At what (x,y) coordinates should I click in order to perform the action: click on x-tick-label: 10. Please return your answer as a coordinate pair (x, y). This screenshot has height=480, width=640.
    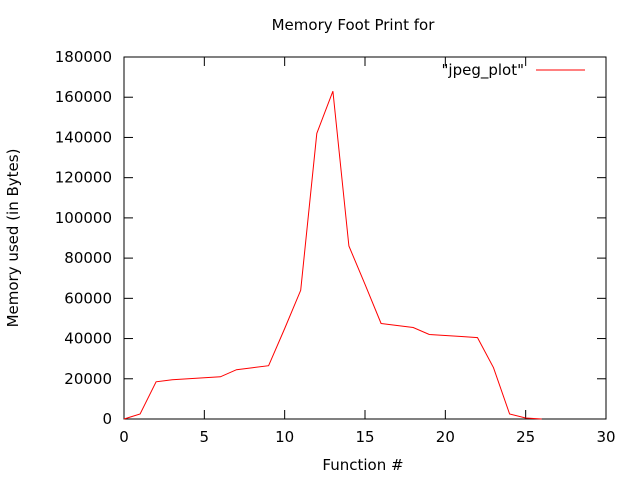
    Looking at the image, I should click on (284, 437).